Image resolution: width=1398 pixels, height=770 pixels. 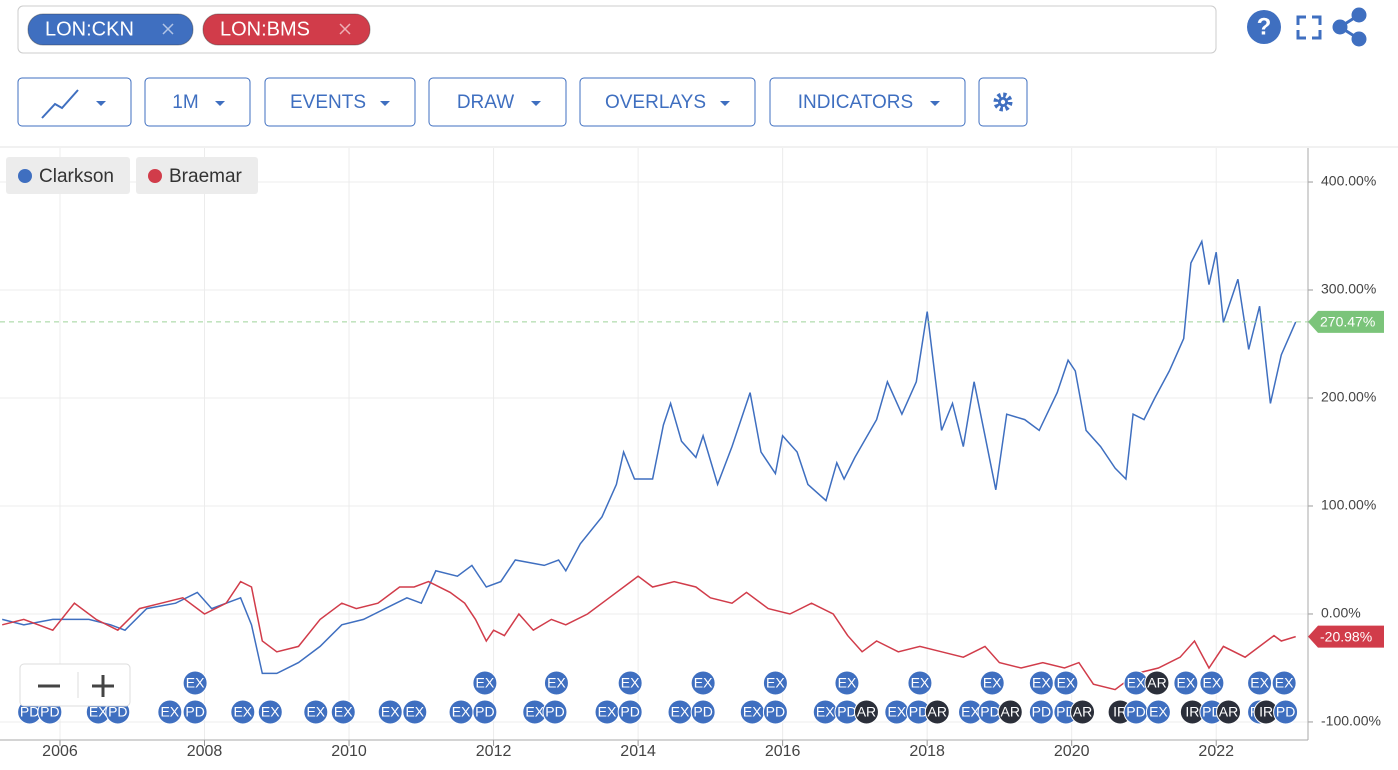 What do you see at coordinates (1309, 27) in the screenshot?
I see `fullscreen-icon` at bounding box center [1309, 27].